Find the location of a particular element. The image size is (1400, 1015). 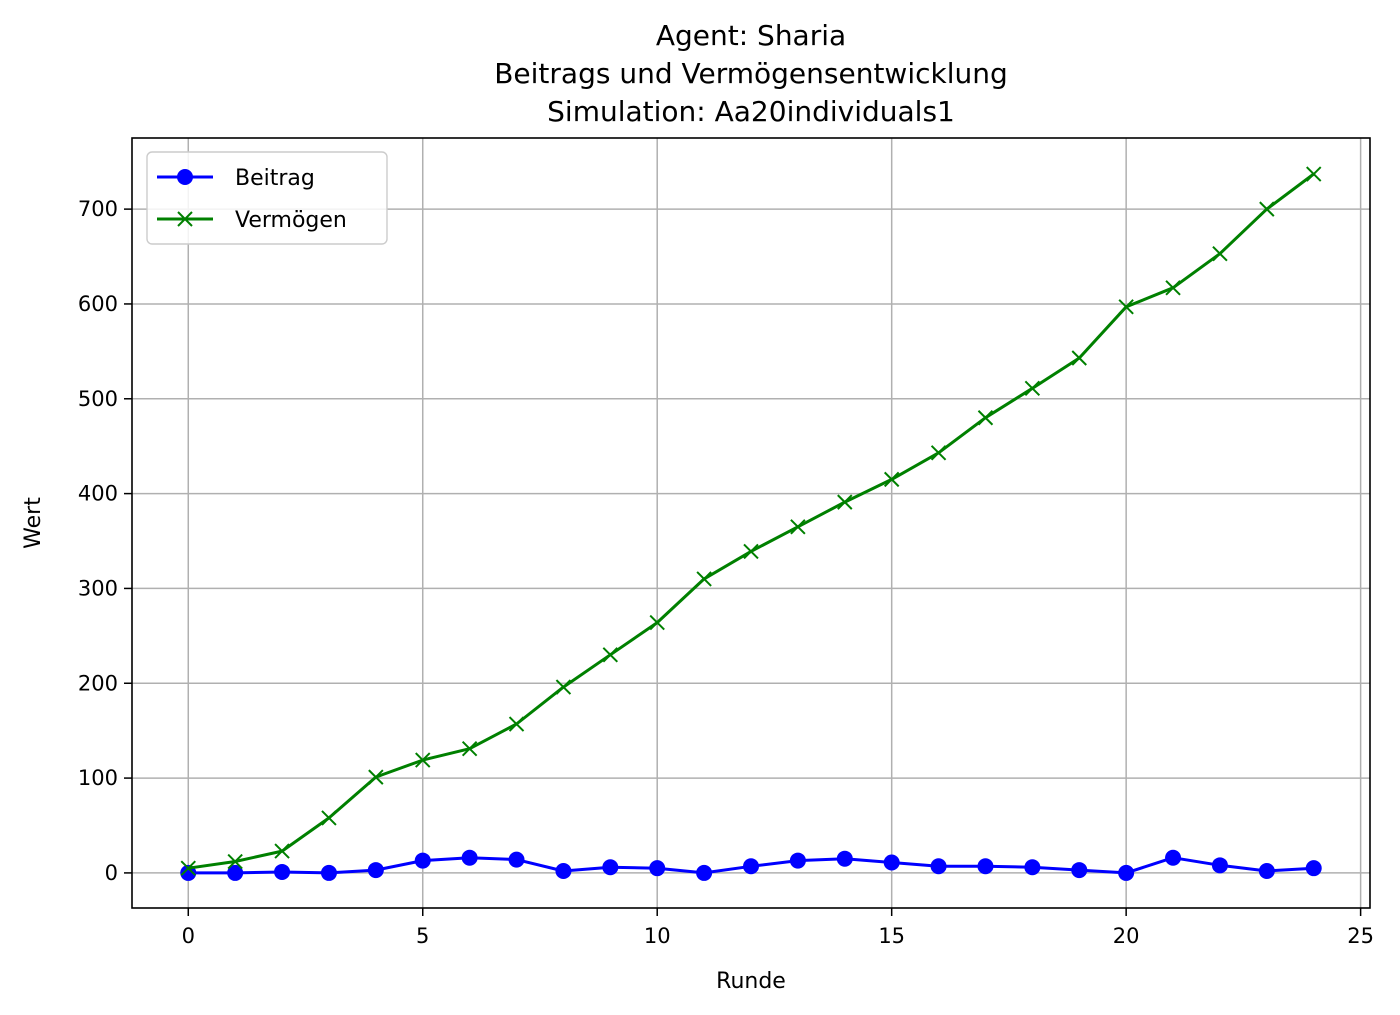

x-axis-label: Runde is located at coordinates (751, 981).